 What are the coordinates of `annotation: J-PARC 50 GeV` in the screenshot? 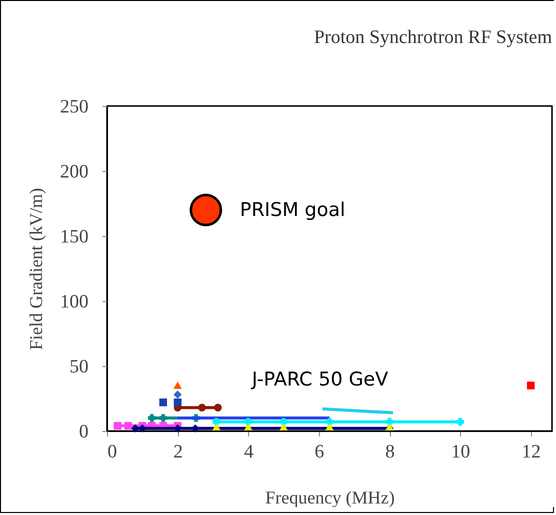 It's located at (319, 379).